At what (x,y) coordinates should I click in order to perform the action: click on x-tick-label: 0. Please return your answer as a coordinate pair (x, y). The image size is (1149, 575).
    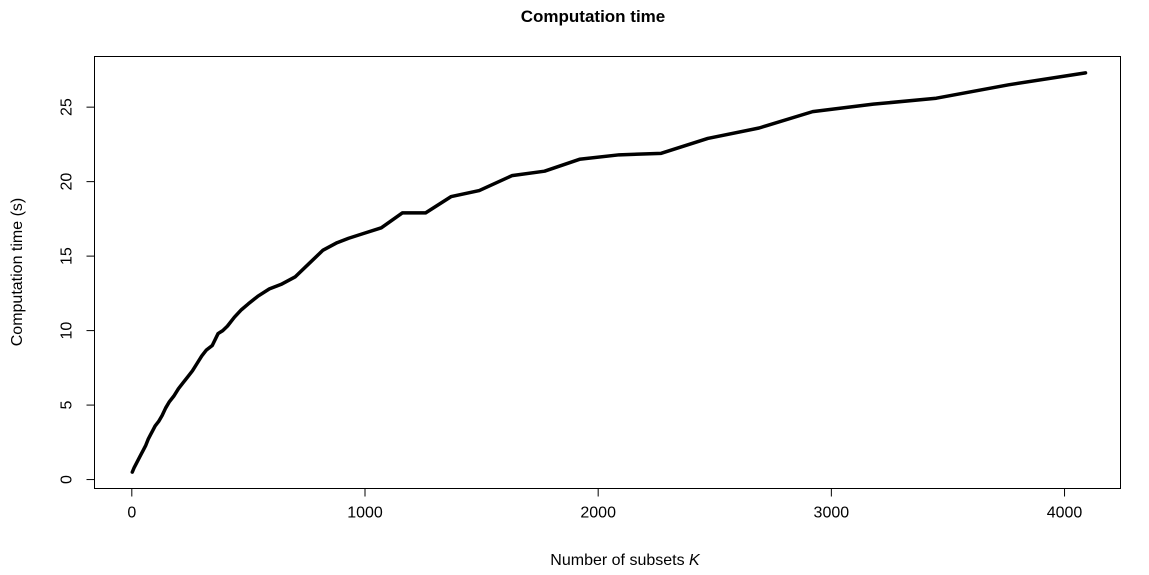
    Looking at the image, I should click on (131, 513).